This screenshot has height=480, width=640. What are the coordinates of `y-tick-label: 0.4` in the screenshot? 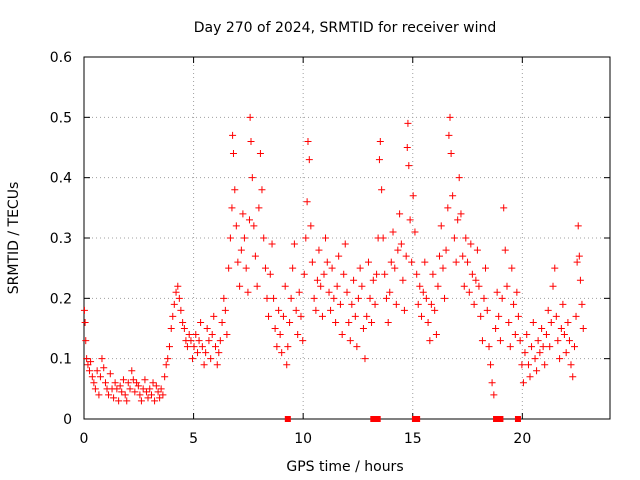 It's located at (61, 179).